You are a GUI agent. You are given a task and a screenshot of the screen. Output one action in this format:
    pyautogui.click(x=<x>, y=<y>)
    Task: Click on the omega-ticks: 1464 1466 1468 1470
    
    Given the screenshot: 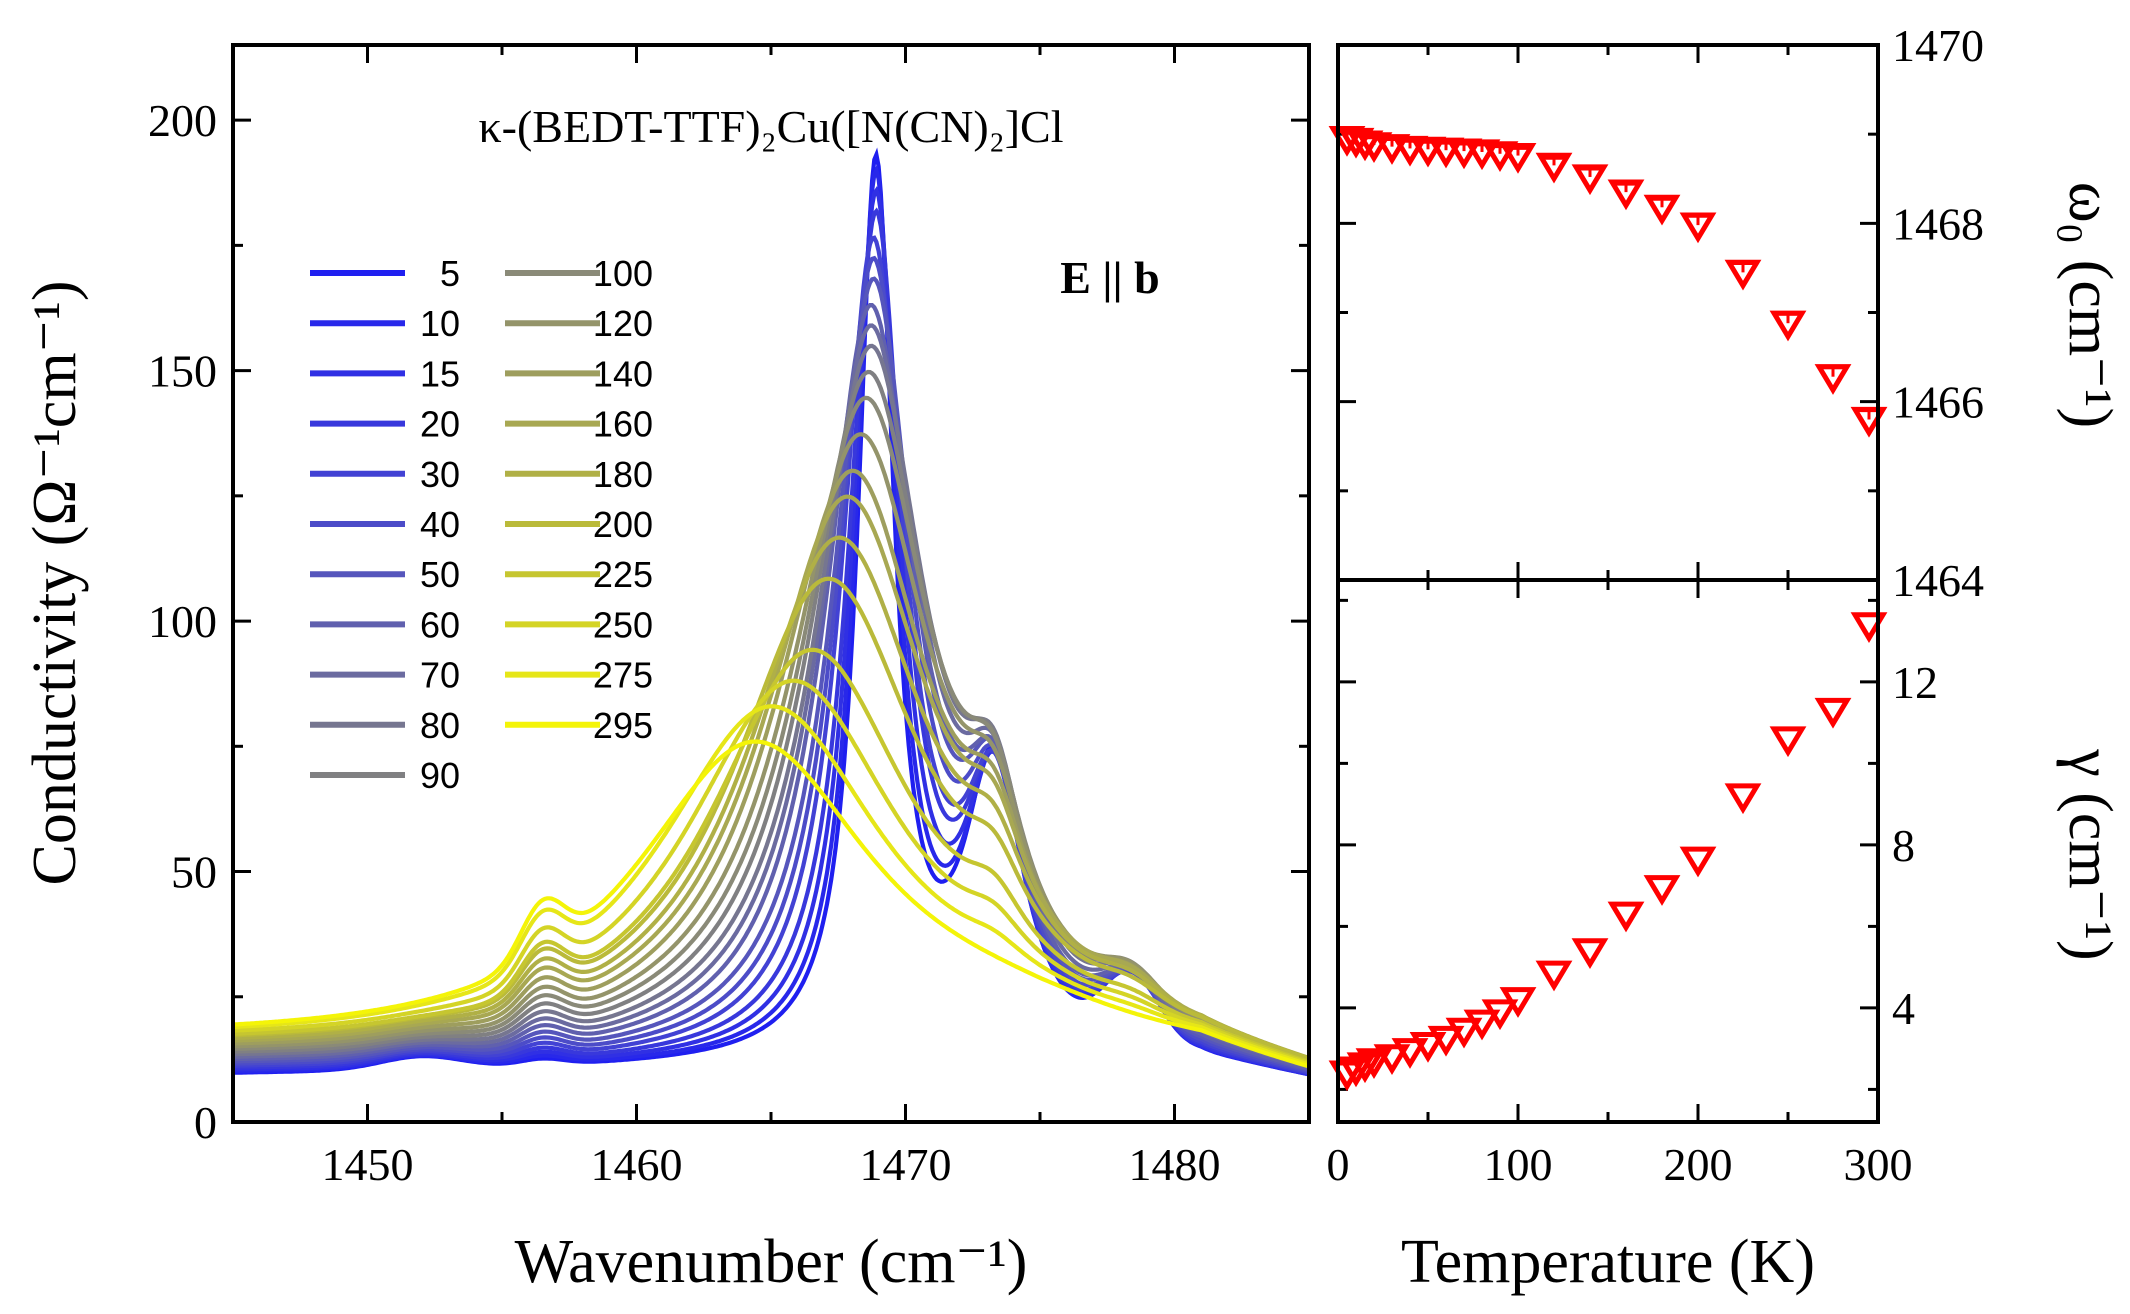 What is the action you would take?
    pyautogui.click(x=1660, y=313)
    